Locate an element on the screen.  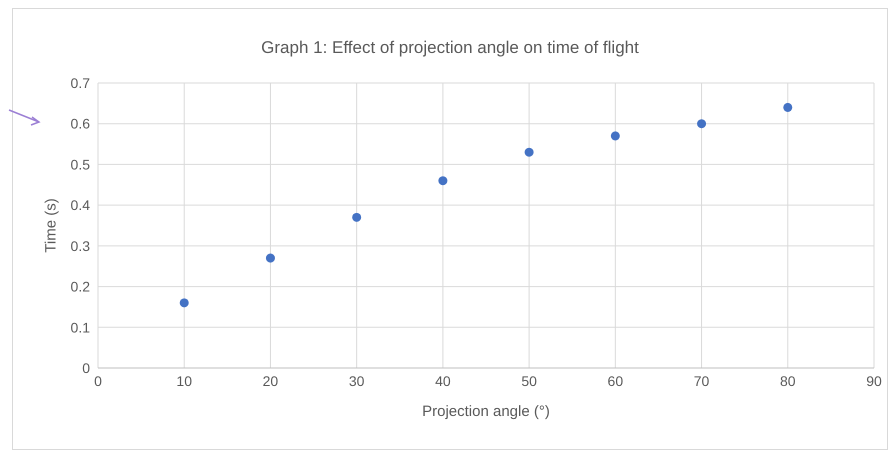
x-tick-label: 60 is located at coordinates (616, 380).